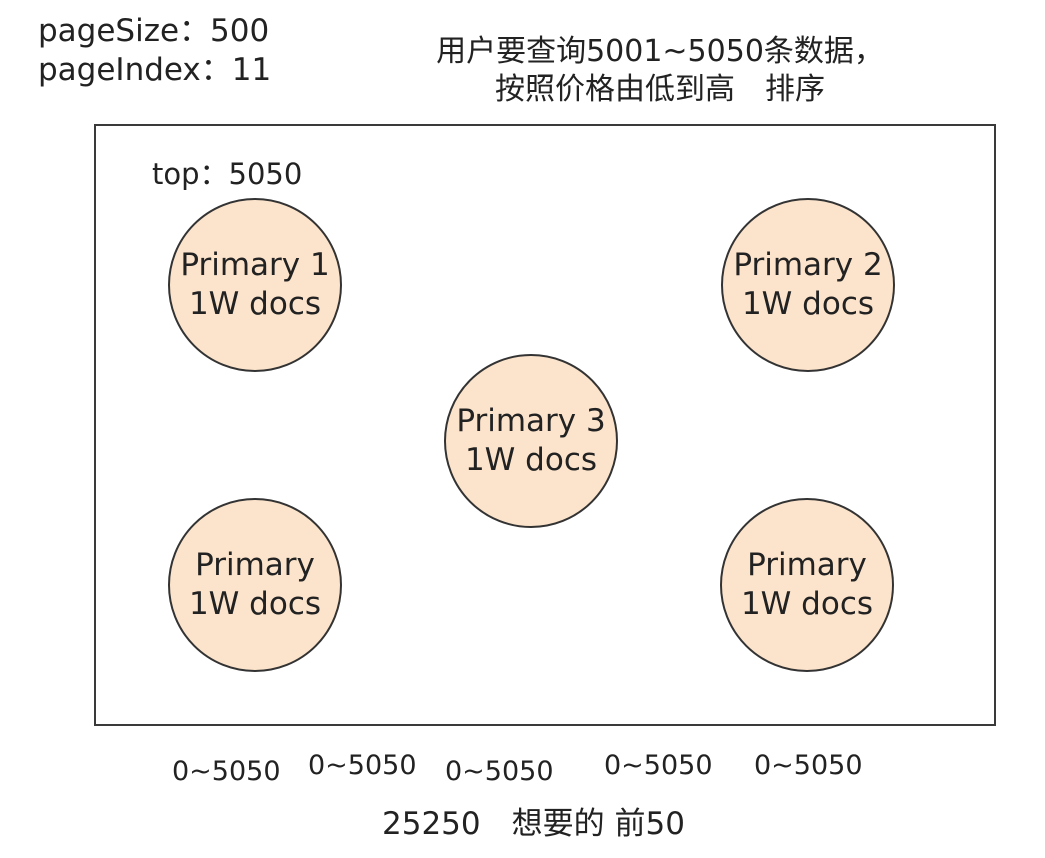 This screenshot has width=1045, height=858. Describe the element at coordinates (531, 441) in the screenshot. I see `primary-shard-3: Primary 3 1W docs` at that location.